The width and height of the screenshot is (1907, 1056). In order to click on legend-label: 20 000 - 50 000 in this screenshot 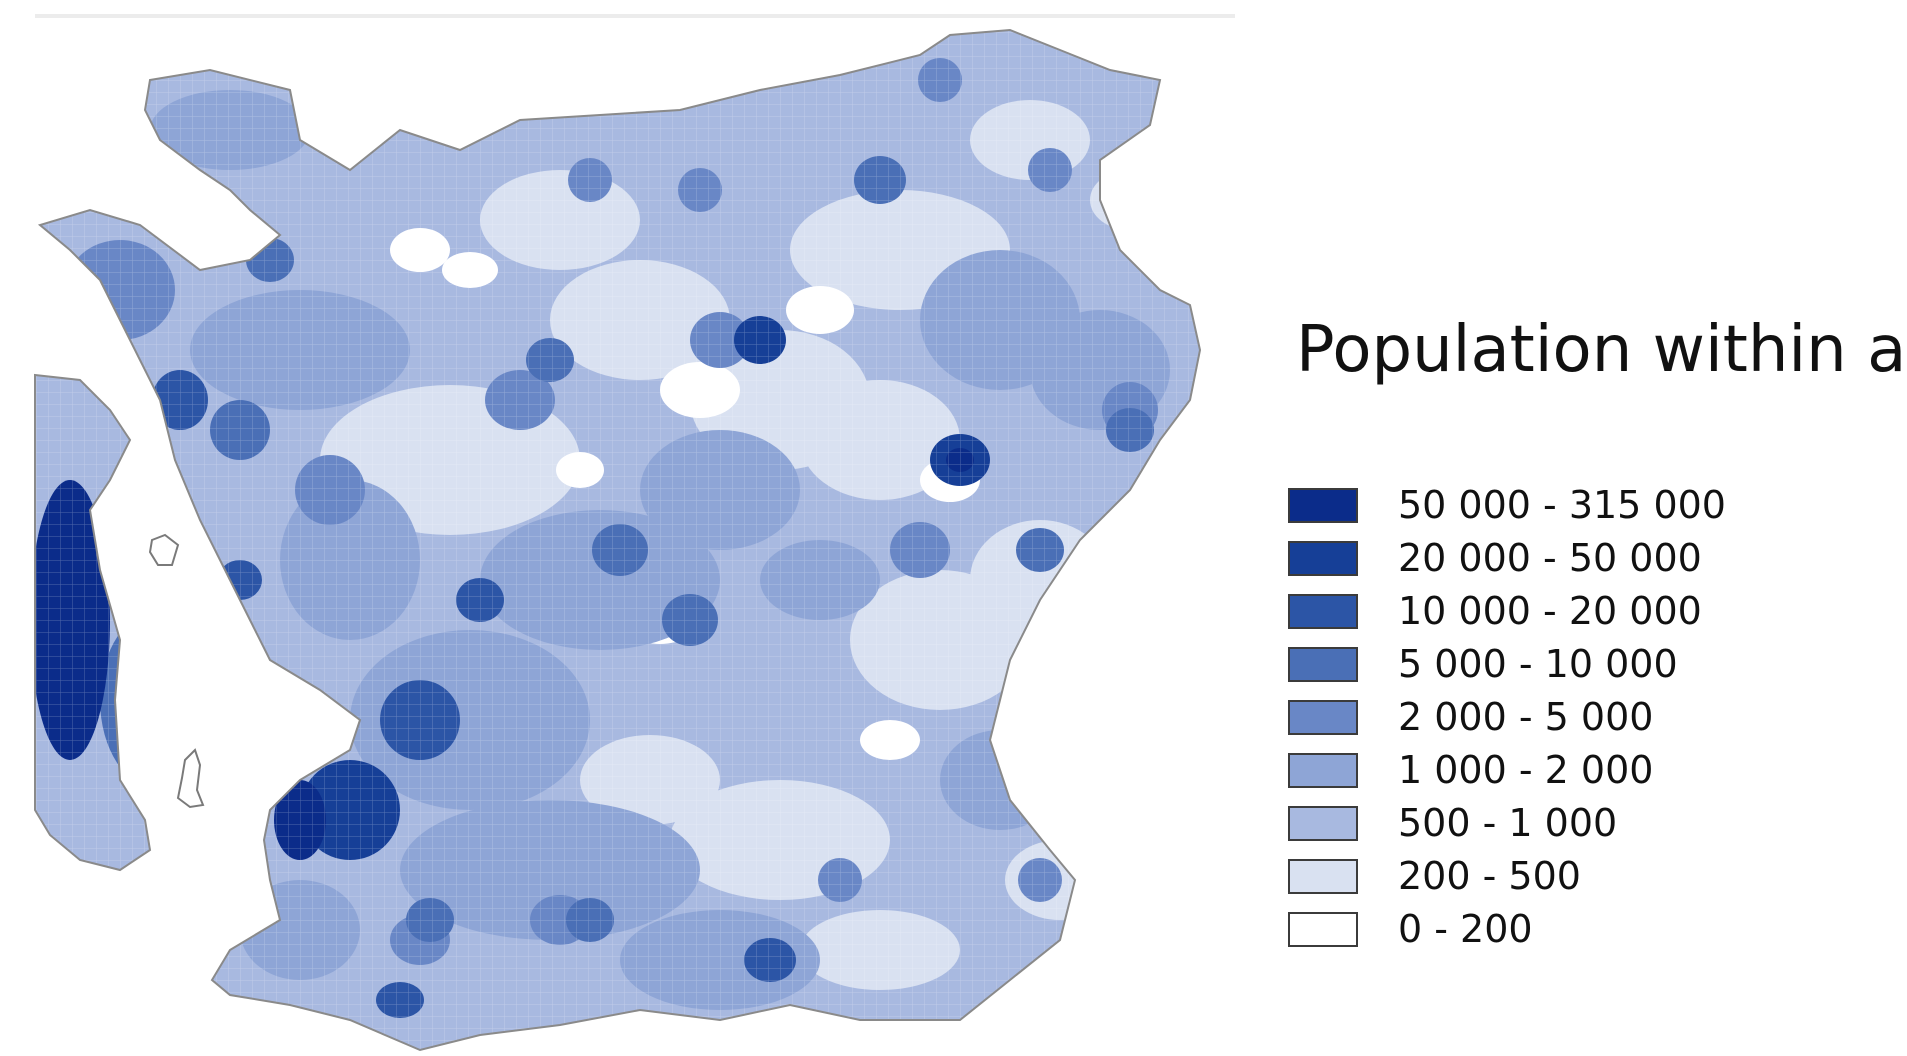, I will do `click(1550, 558)`.